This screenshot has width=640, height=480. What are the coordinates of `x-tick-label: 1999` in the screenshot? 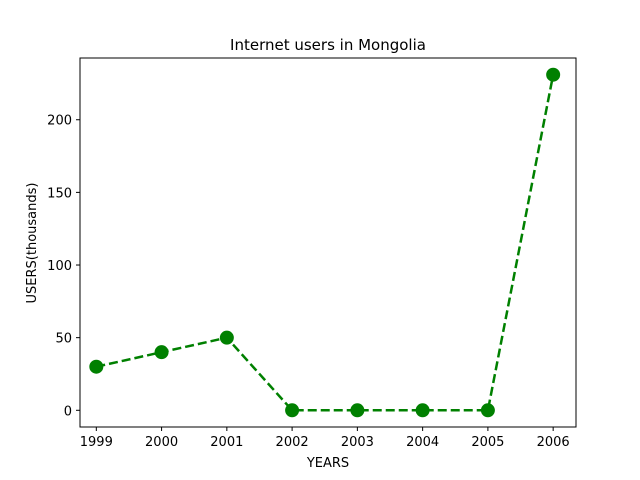 It's located at (96, 442).